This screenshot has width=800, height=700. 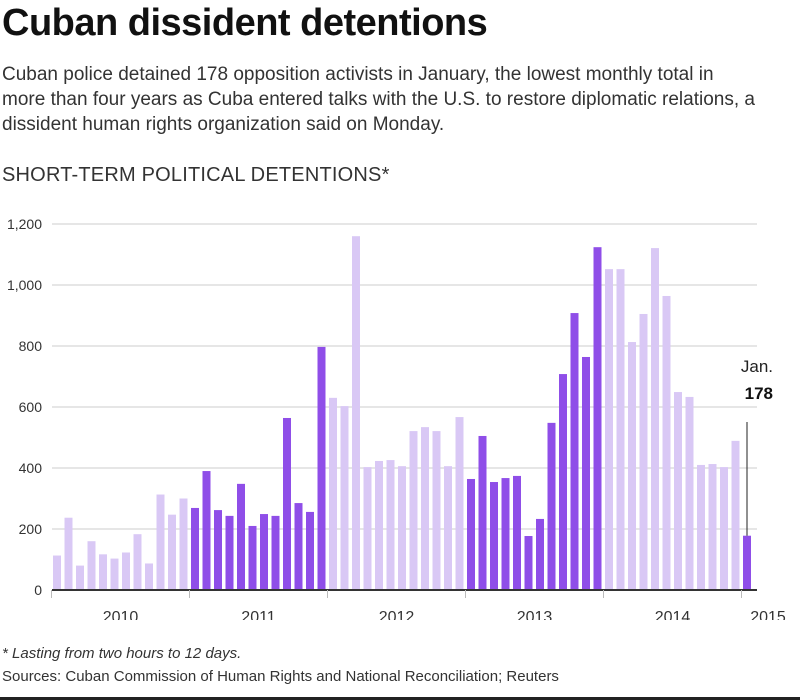 What do you see at coordinates (31, 468) in the screenshot?
I see `y-tick-label: 400` at bounding box center [31, 468].